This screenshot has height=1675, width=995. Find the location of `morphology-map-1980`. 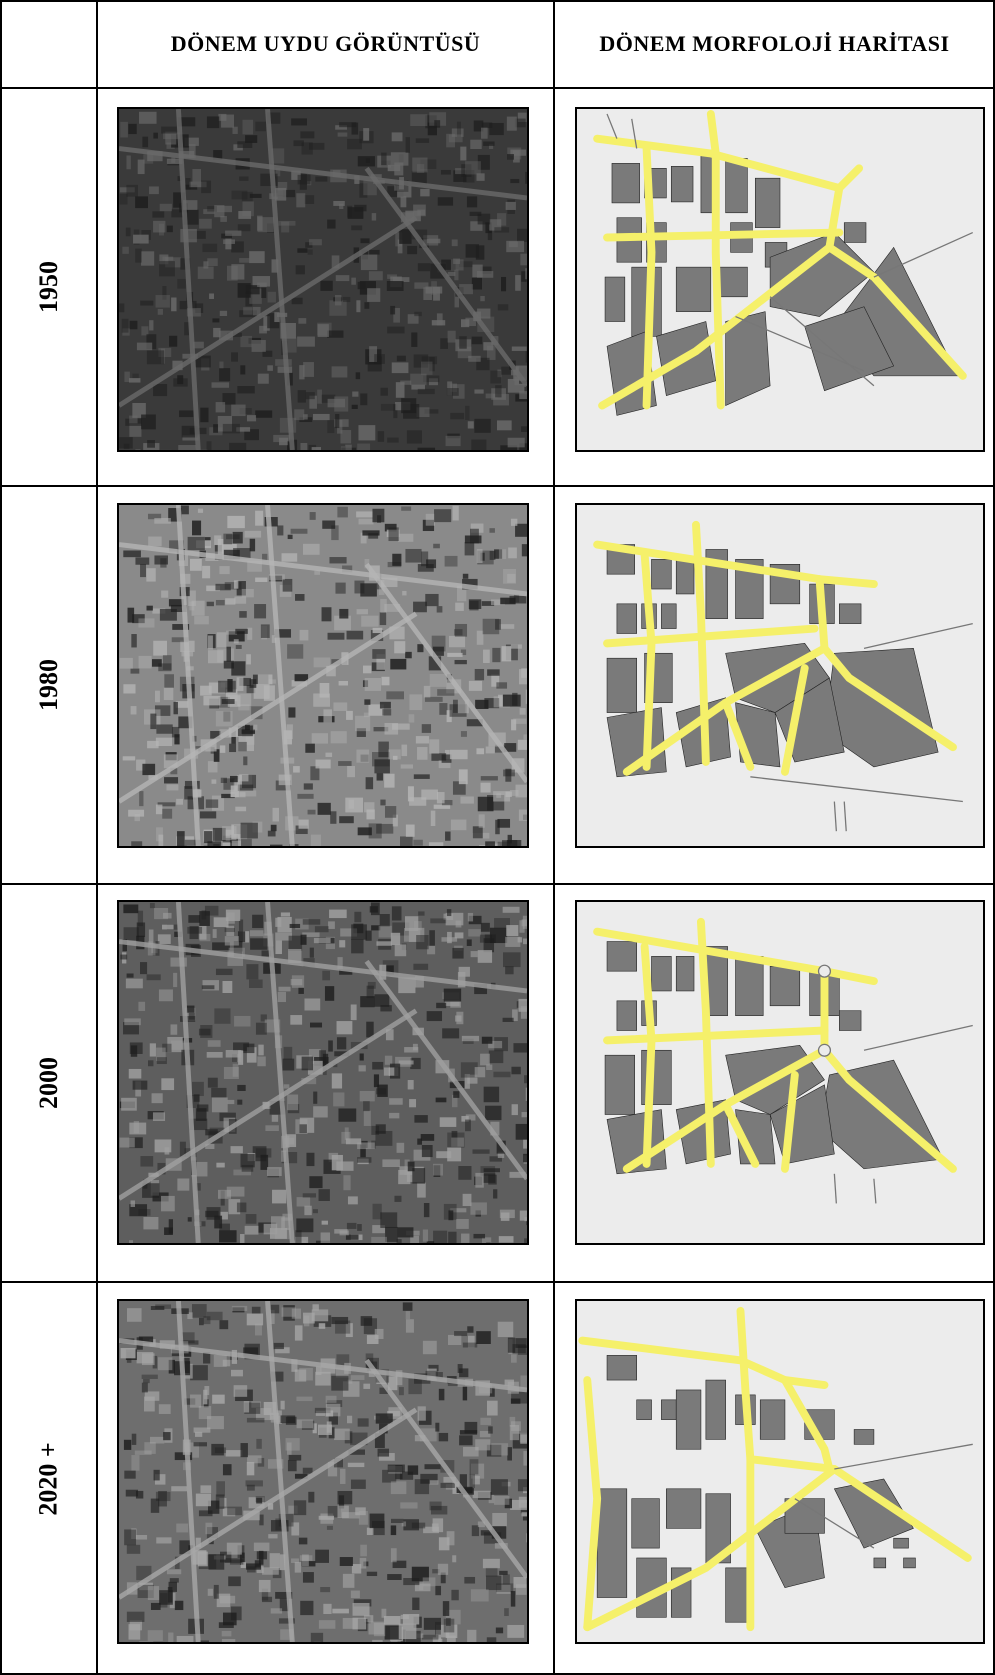

morphology-map-1980 is located at coordinates (780, 675).